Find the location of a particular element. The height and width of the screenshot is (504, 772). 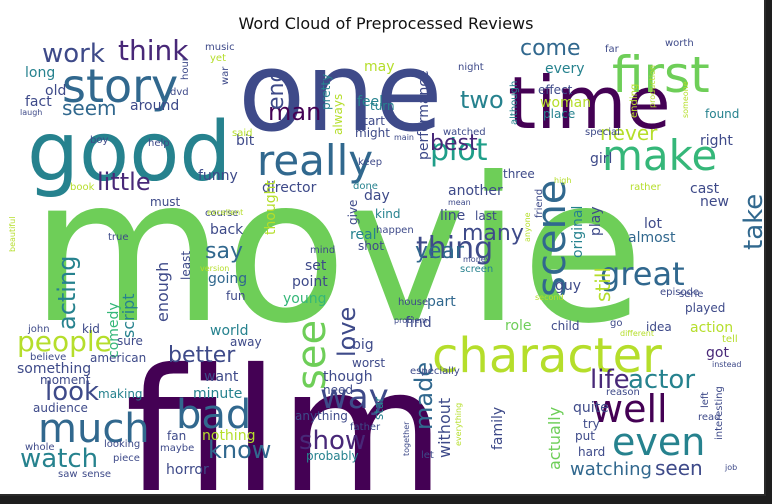

word-whole: whole is located at coordinates (40, 447).